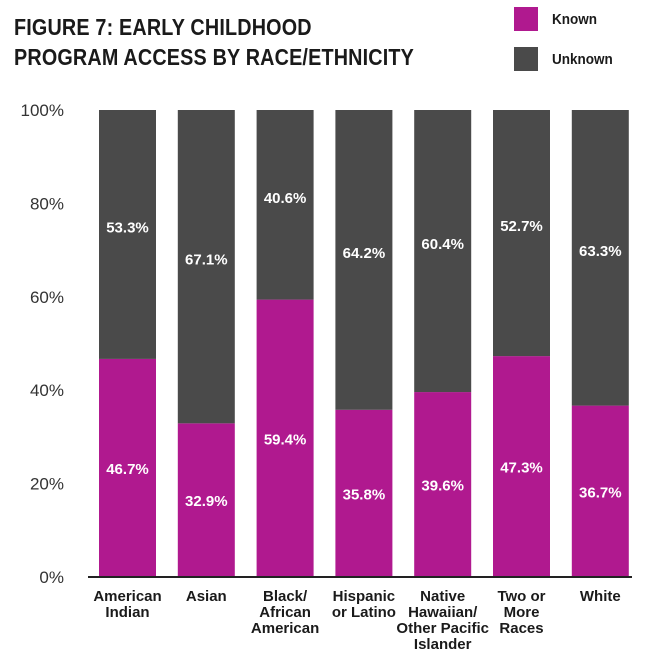 Image resolution: width=646 pixels, height=663 pixels. Describe the element at coordinates (442, 628) in the screenshot. I see `x-tick-label-line: Other Pacific` at that location.